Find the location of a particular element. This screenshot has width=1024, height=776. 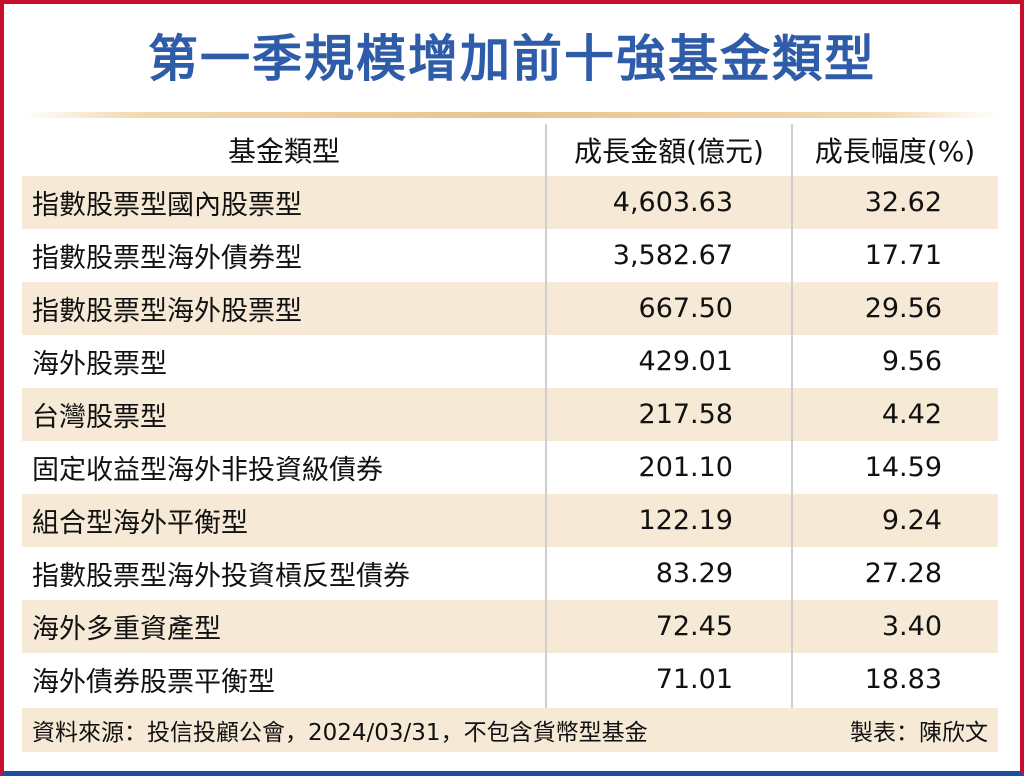

cell-growth-amount: 4,603.63 is located at coordinates (672, 202).